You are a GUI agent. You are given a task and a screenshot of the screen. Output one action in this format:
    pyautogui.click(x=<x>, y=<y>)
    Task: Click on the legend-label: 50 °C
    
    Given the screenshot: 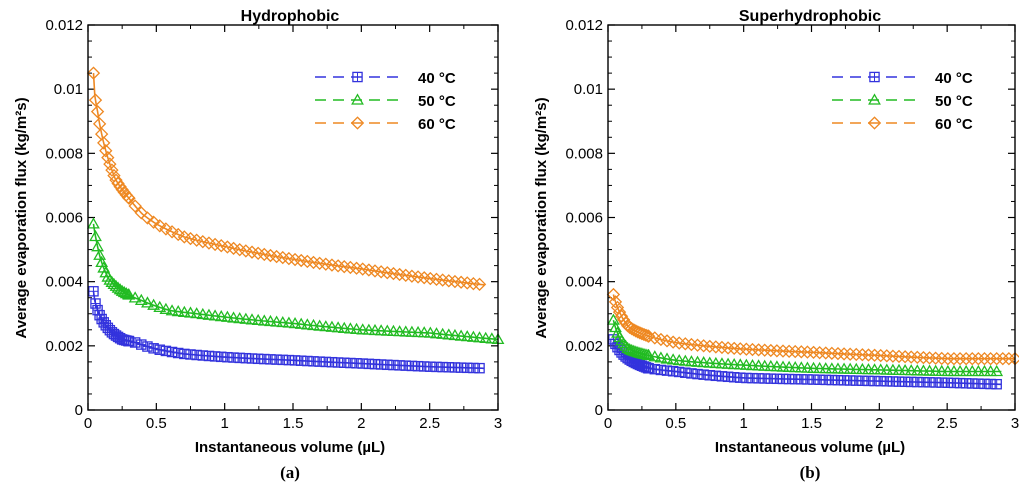 What is the action you would take?
    pyautogui.click(x=437, y=101)
    